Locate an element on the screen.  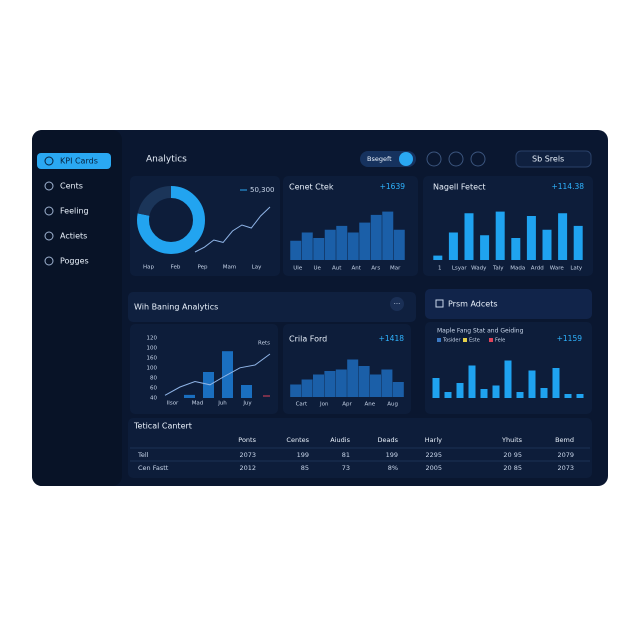
line is located at coordinates (217, 374).